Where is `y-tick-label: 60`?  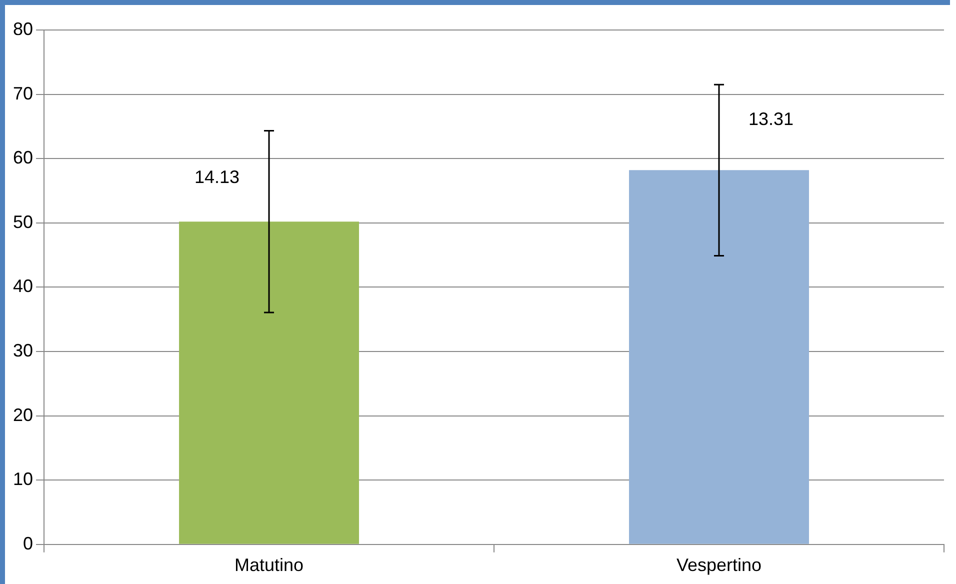 y-tick-label: 60 is located at coordinates (23, 158).